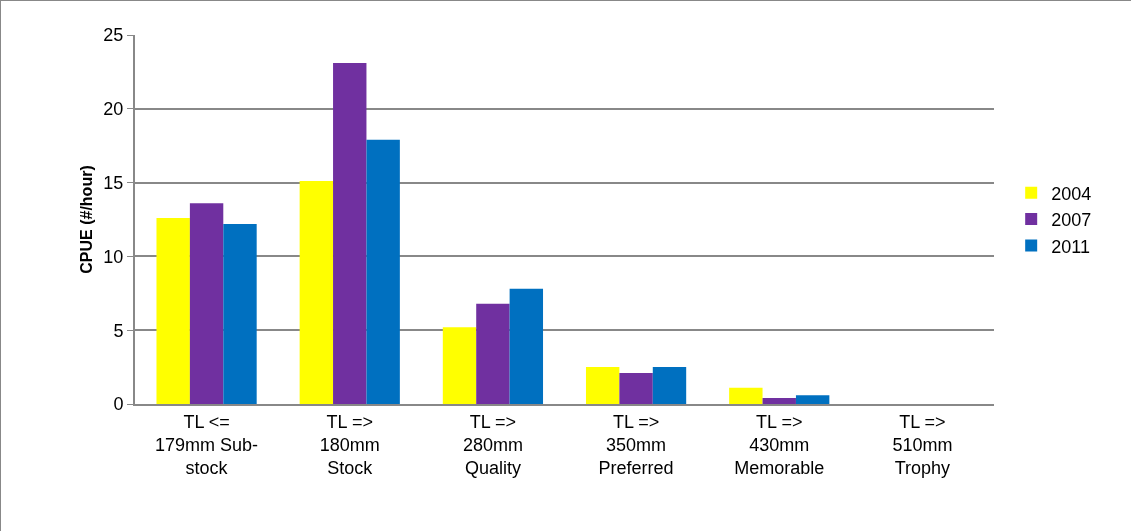 The width and height of the screenshot is (1131, 531). What do you see at coordinates (922, 445) in the screenshot?
I see `x-tick-label: TL => 510mm Trophy` at bounding box center [922, 445].